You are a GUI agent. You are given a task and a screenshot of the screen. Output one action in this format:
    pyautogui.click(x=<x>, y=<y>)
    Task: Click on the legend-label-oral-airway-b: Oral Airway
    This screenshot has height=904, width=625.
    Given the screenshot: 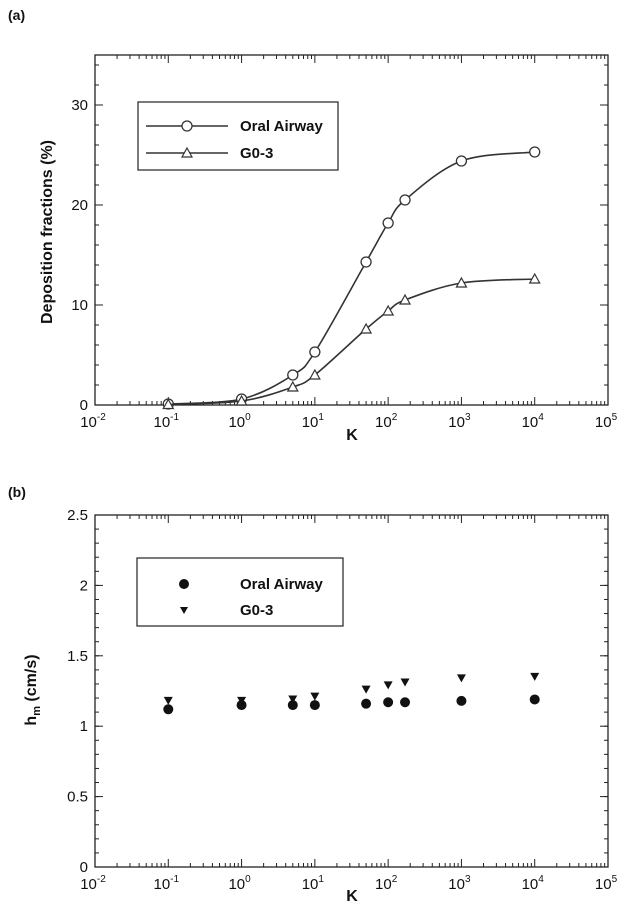 What is the action you would take?
    pyautogui.click(x=281, y=584)
    